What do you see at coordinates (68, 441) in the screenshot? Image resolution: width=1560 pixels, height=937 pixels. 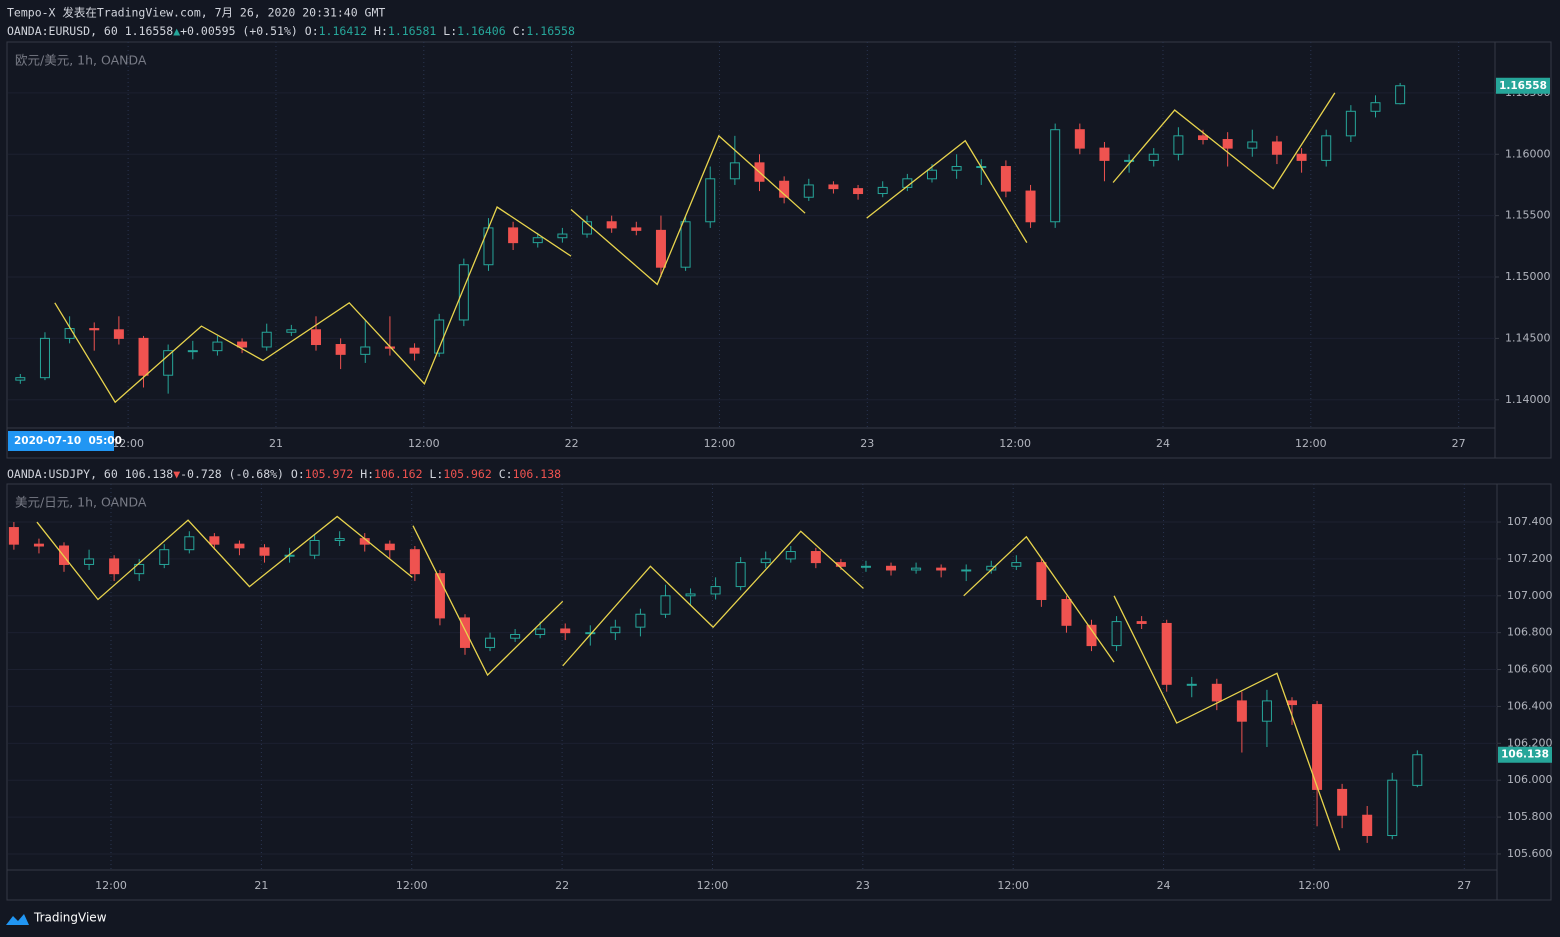 I see `crosshair-label: 2020-07-10 05:00` at bounding box center [68, 441].